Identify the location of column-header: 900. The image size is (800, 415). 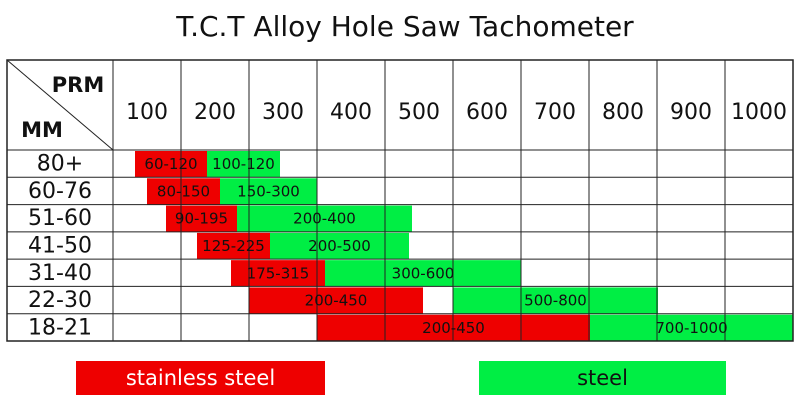
(691, 112).